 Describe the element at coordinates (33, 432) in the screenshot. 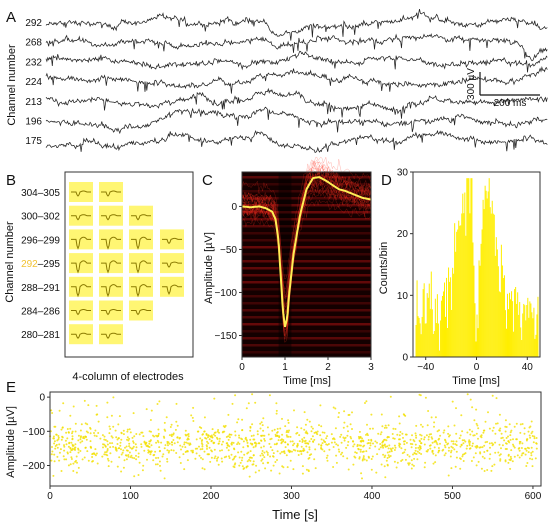

I see `panel-e-ytick: −100` at that location.